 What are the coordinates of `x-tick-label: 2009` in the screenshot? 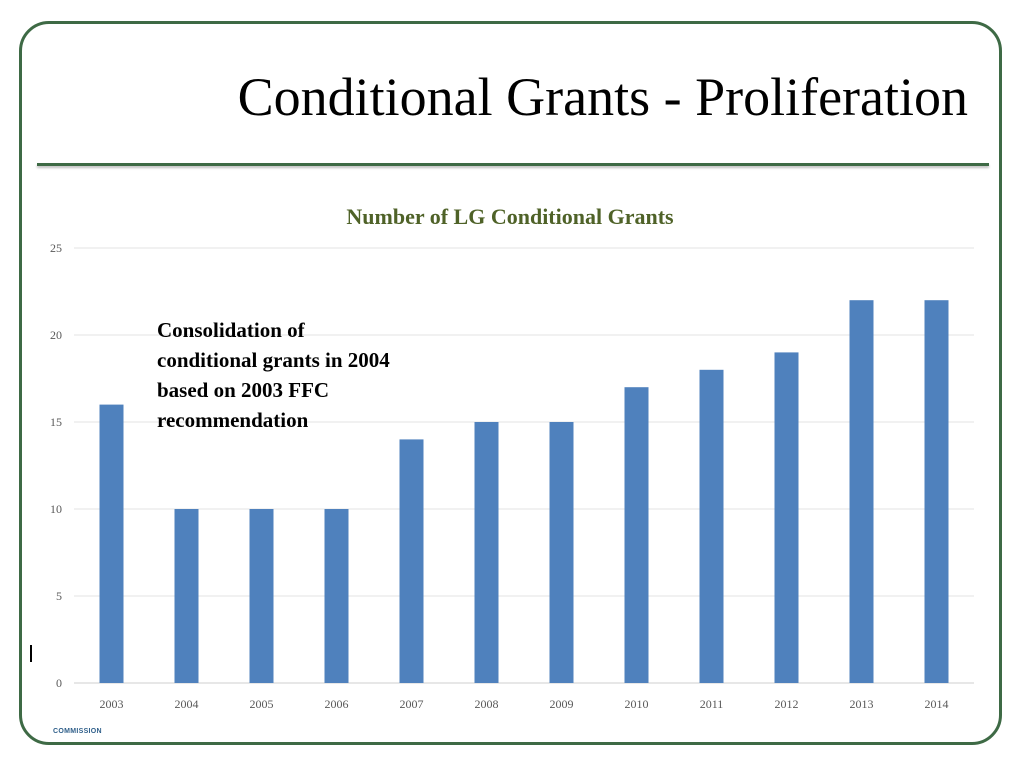 It's located at (562, 704).